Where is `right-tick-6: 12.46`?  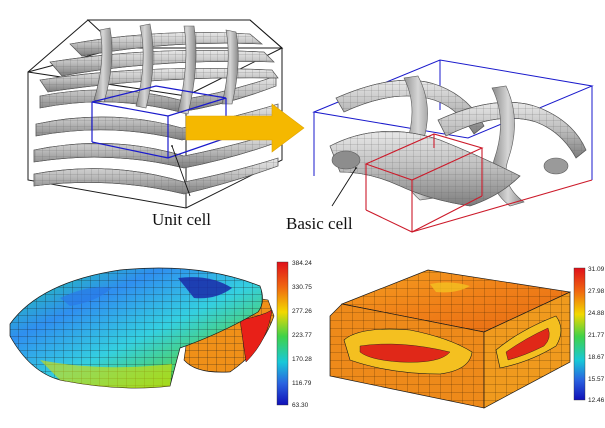
right-tick-6: 12.46 is located at coordinates (596, 400).